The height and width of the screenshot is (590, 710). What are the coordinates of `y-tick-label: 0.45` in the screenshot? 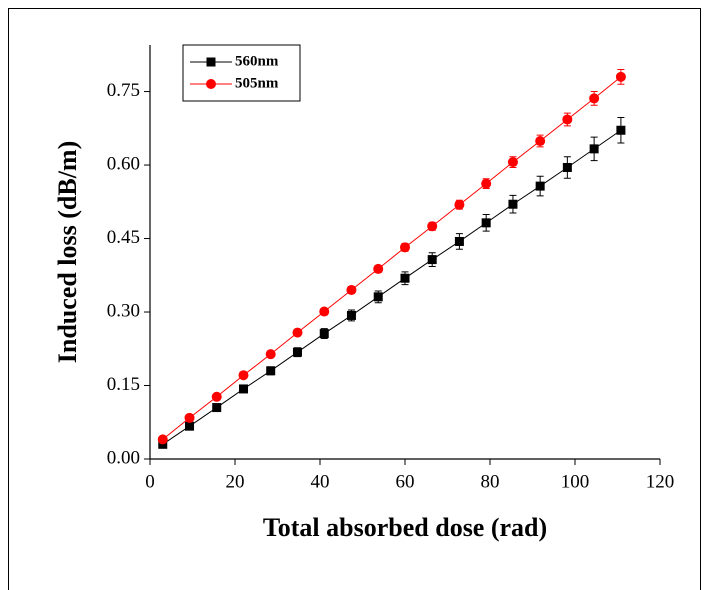 It's located at (123, 237).